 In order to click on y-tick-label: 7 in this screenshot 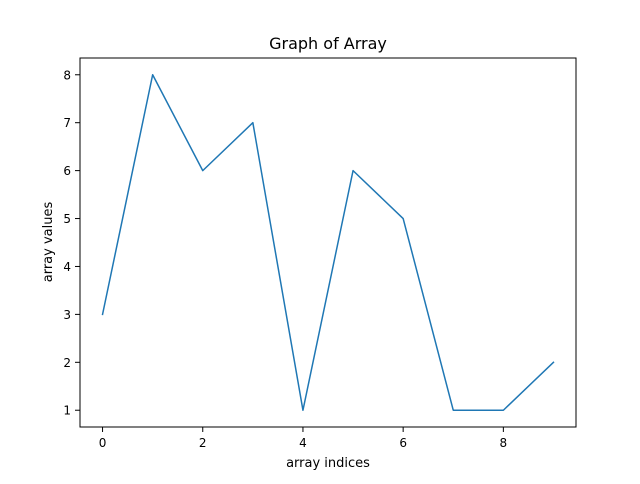, I will do `click(67, 123)`.